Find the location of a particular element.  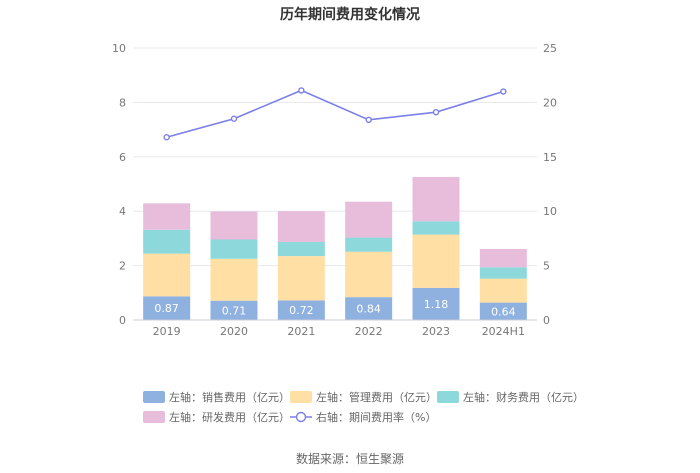

legend-label: 左轴：销售费用（亿元） is located at coordinates (229, 397).